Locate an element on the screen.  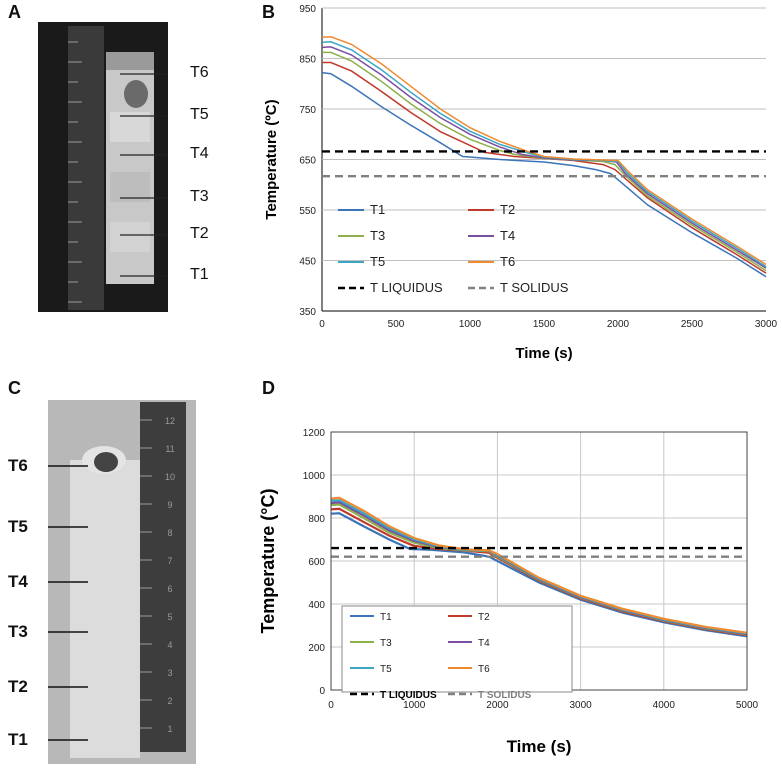
photo-c-ruler-number: 4 is located at coordinates (169, 645).